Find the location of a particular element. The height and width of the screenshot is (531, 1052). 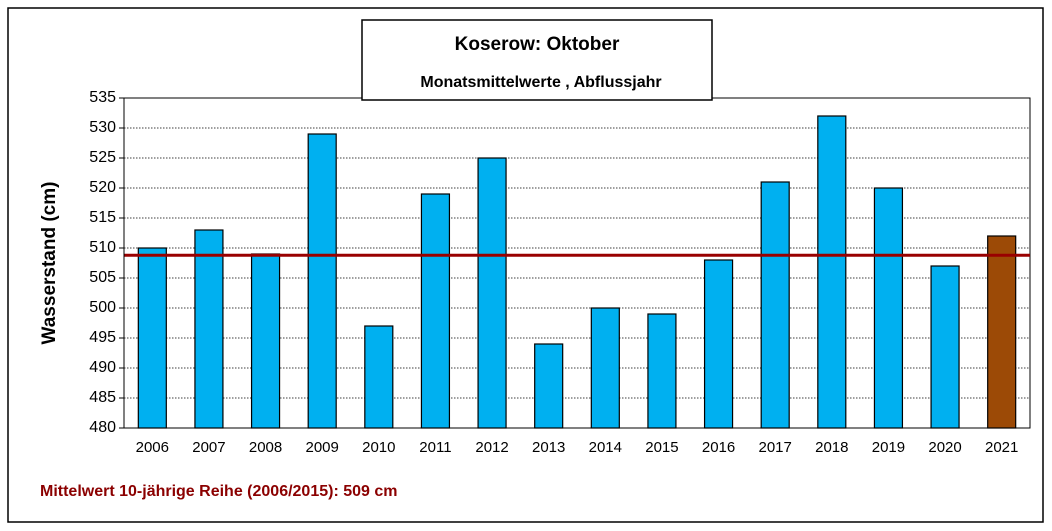

title-frame is located at coordinates (537, 60).